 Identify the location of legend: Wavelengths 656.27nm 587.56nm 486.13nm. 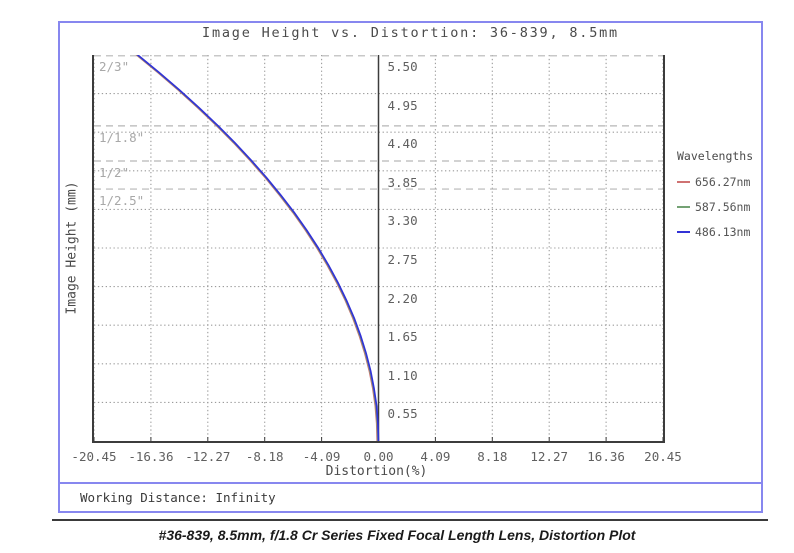
(715, 199).